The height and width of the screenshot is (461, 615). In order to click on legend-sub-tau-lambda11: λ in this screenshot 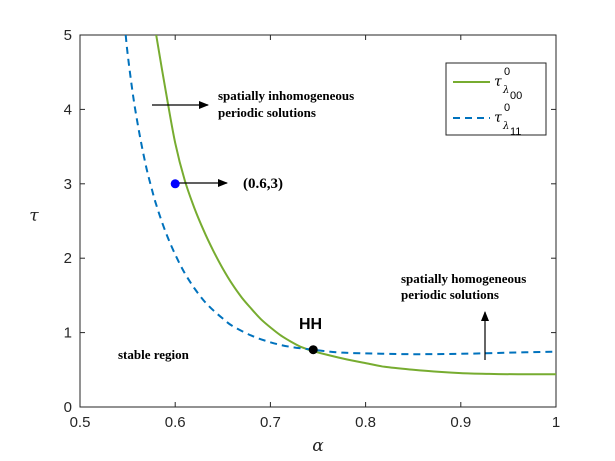, I will do `click(505, 126)`.